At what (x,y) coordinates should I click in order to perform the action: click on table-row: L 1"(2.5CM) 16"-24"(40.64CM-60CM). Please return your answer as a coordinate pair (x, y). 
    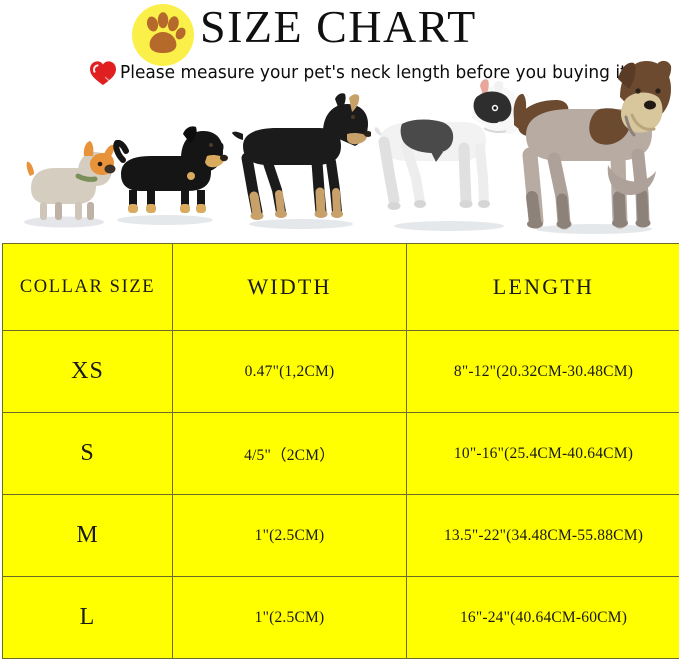
    Looking at the image, I should click on (340, 617).